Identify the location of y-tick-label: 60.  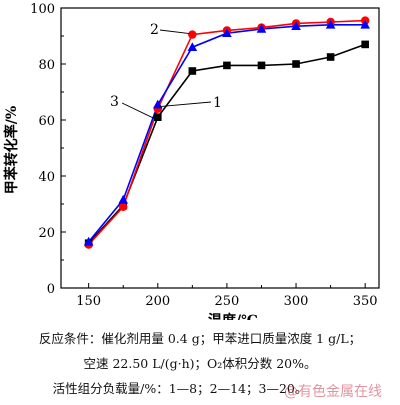
(46, 121).